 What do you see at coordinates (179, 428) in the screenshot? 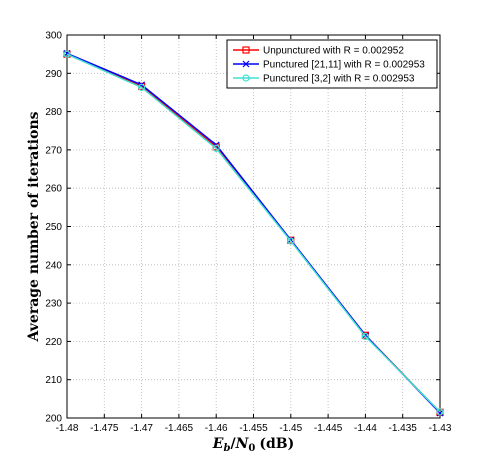
I see `x-tick-label: -1.465` at bounding box center [179, 428].